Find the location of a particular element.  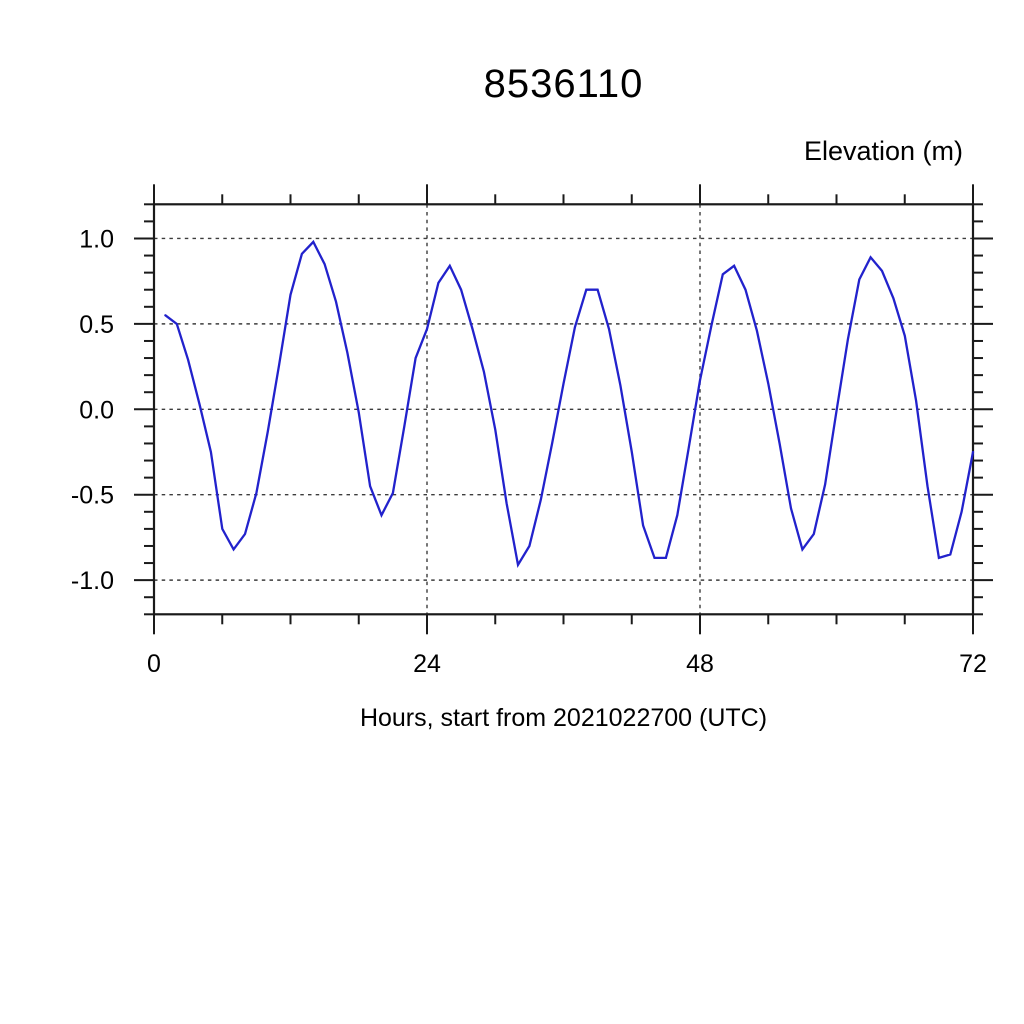

station-title: 8536110 is located at coordinates (563, 84).